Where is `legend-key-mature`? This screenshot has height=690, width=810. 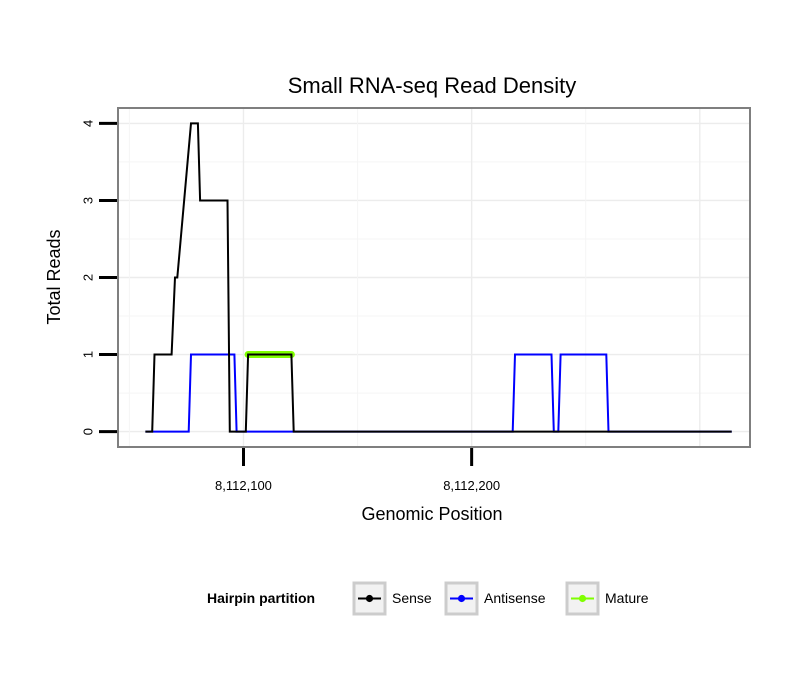
legend-key-mature is located at coordinates (582, 598).